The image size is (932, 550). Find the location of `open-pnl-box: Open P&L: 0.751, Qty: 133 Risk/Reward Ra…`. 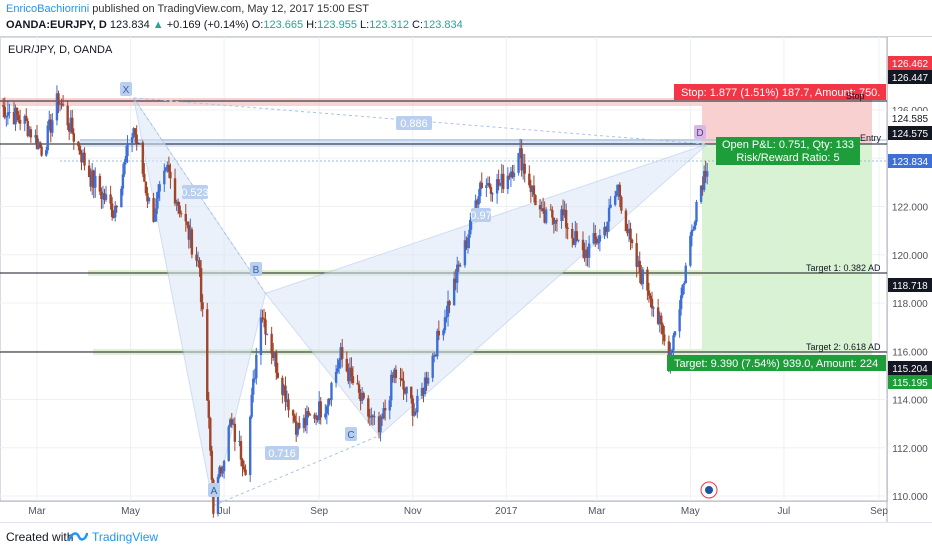

open-pnl-box: Open P&L: 0.751, Qty: 133 Risk/Reward Ra… is located at coordinates (788, 151).